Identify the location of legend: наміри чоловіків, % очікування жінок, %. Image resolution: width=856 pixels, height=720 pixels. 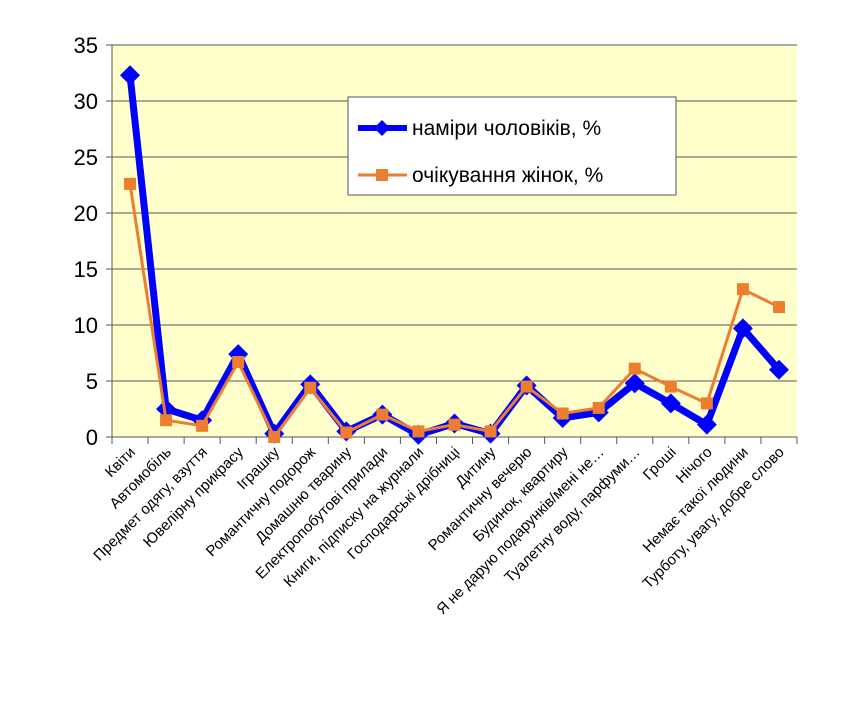
(512, 146).